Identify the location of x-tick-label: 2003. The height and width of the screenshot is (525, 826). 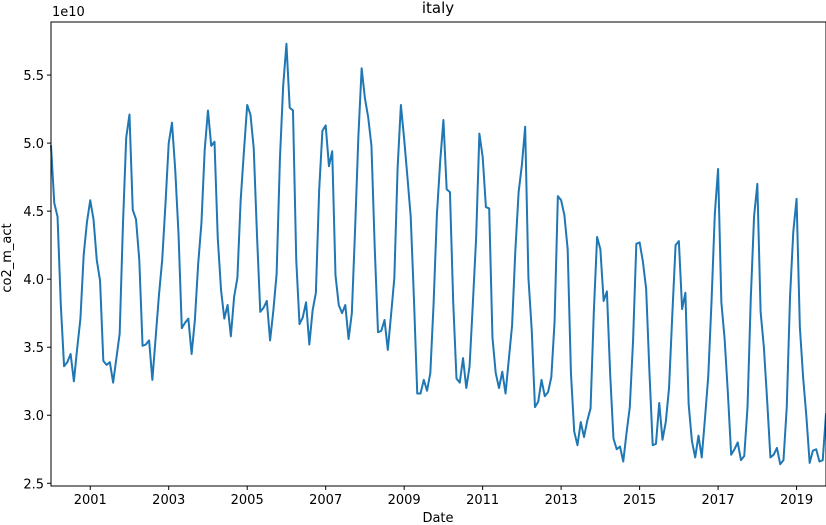
(168, 500).